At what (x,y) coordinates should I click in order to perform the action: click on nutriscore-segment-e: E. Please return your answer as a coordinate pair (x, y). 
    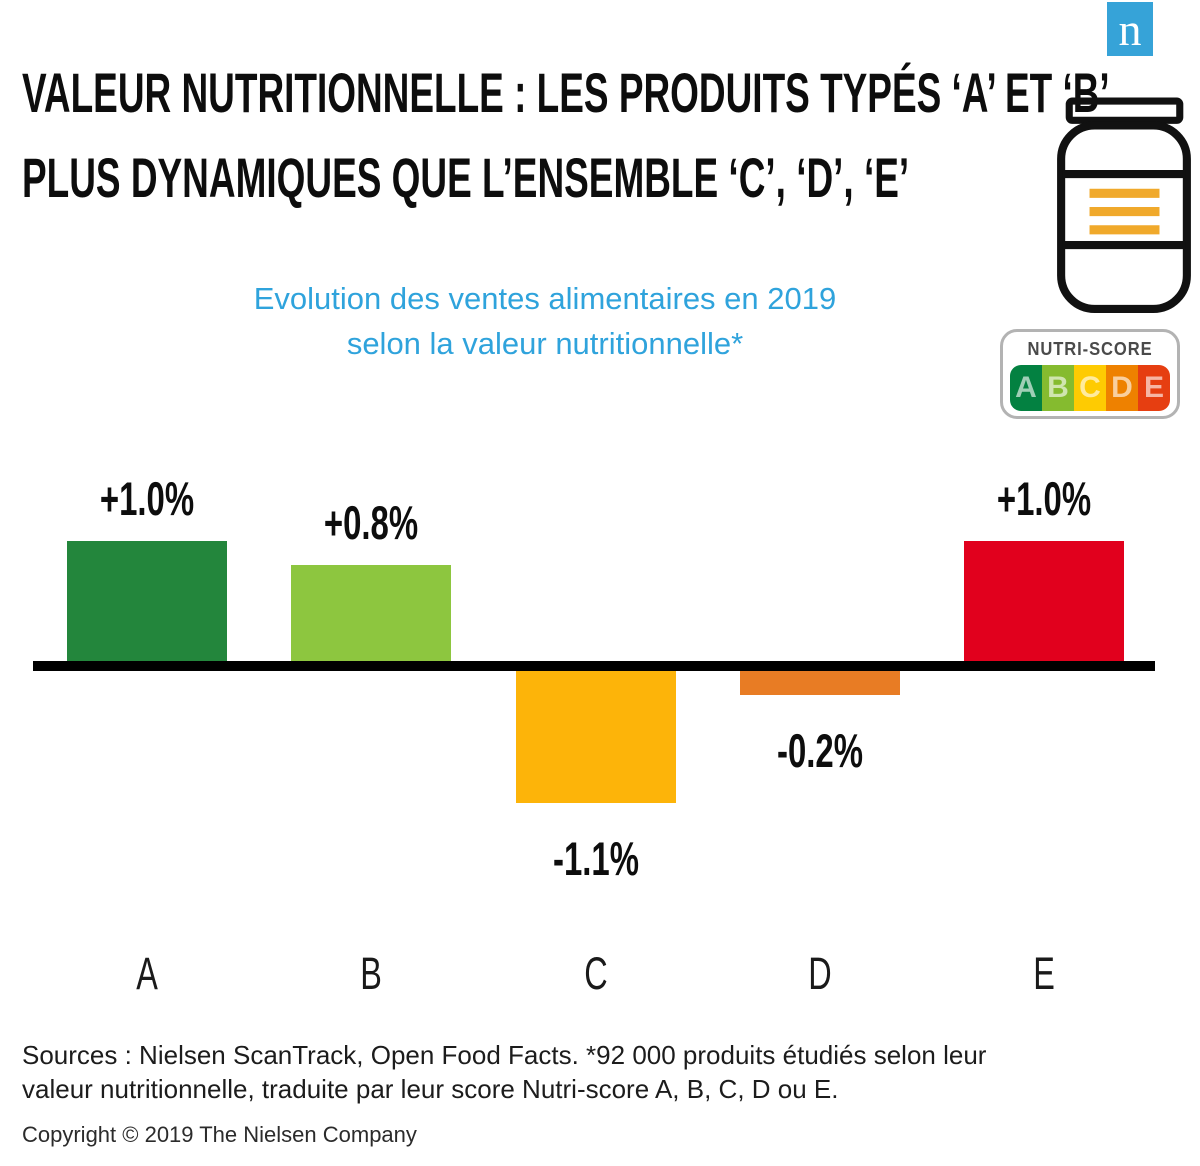
    Looking at the image, I should click on (1154, 388).